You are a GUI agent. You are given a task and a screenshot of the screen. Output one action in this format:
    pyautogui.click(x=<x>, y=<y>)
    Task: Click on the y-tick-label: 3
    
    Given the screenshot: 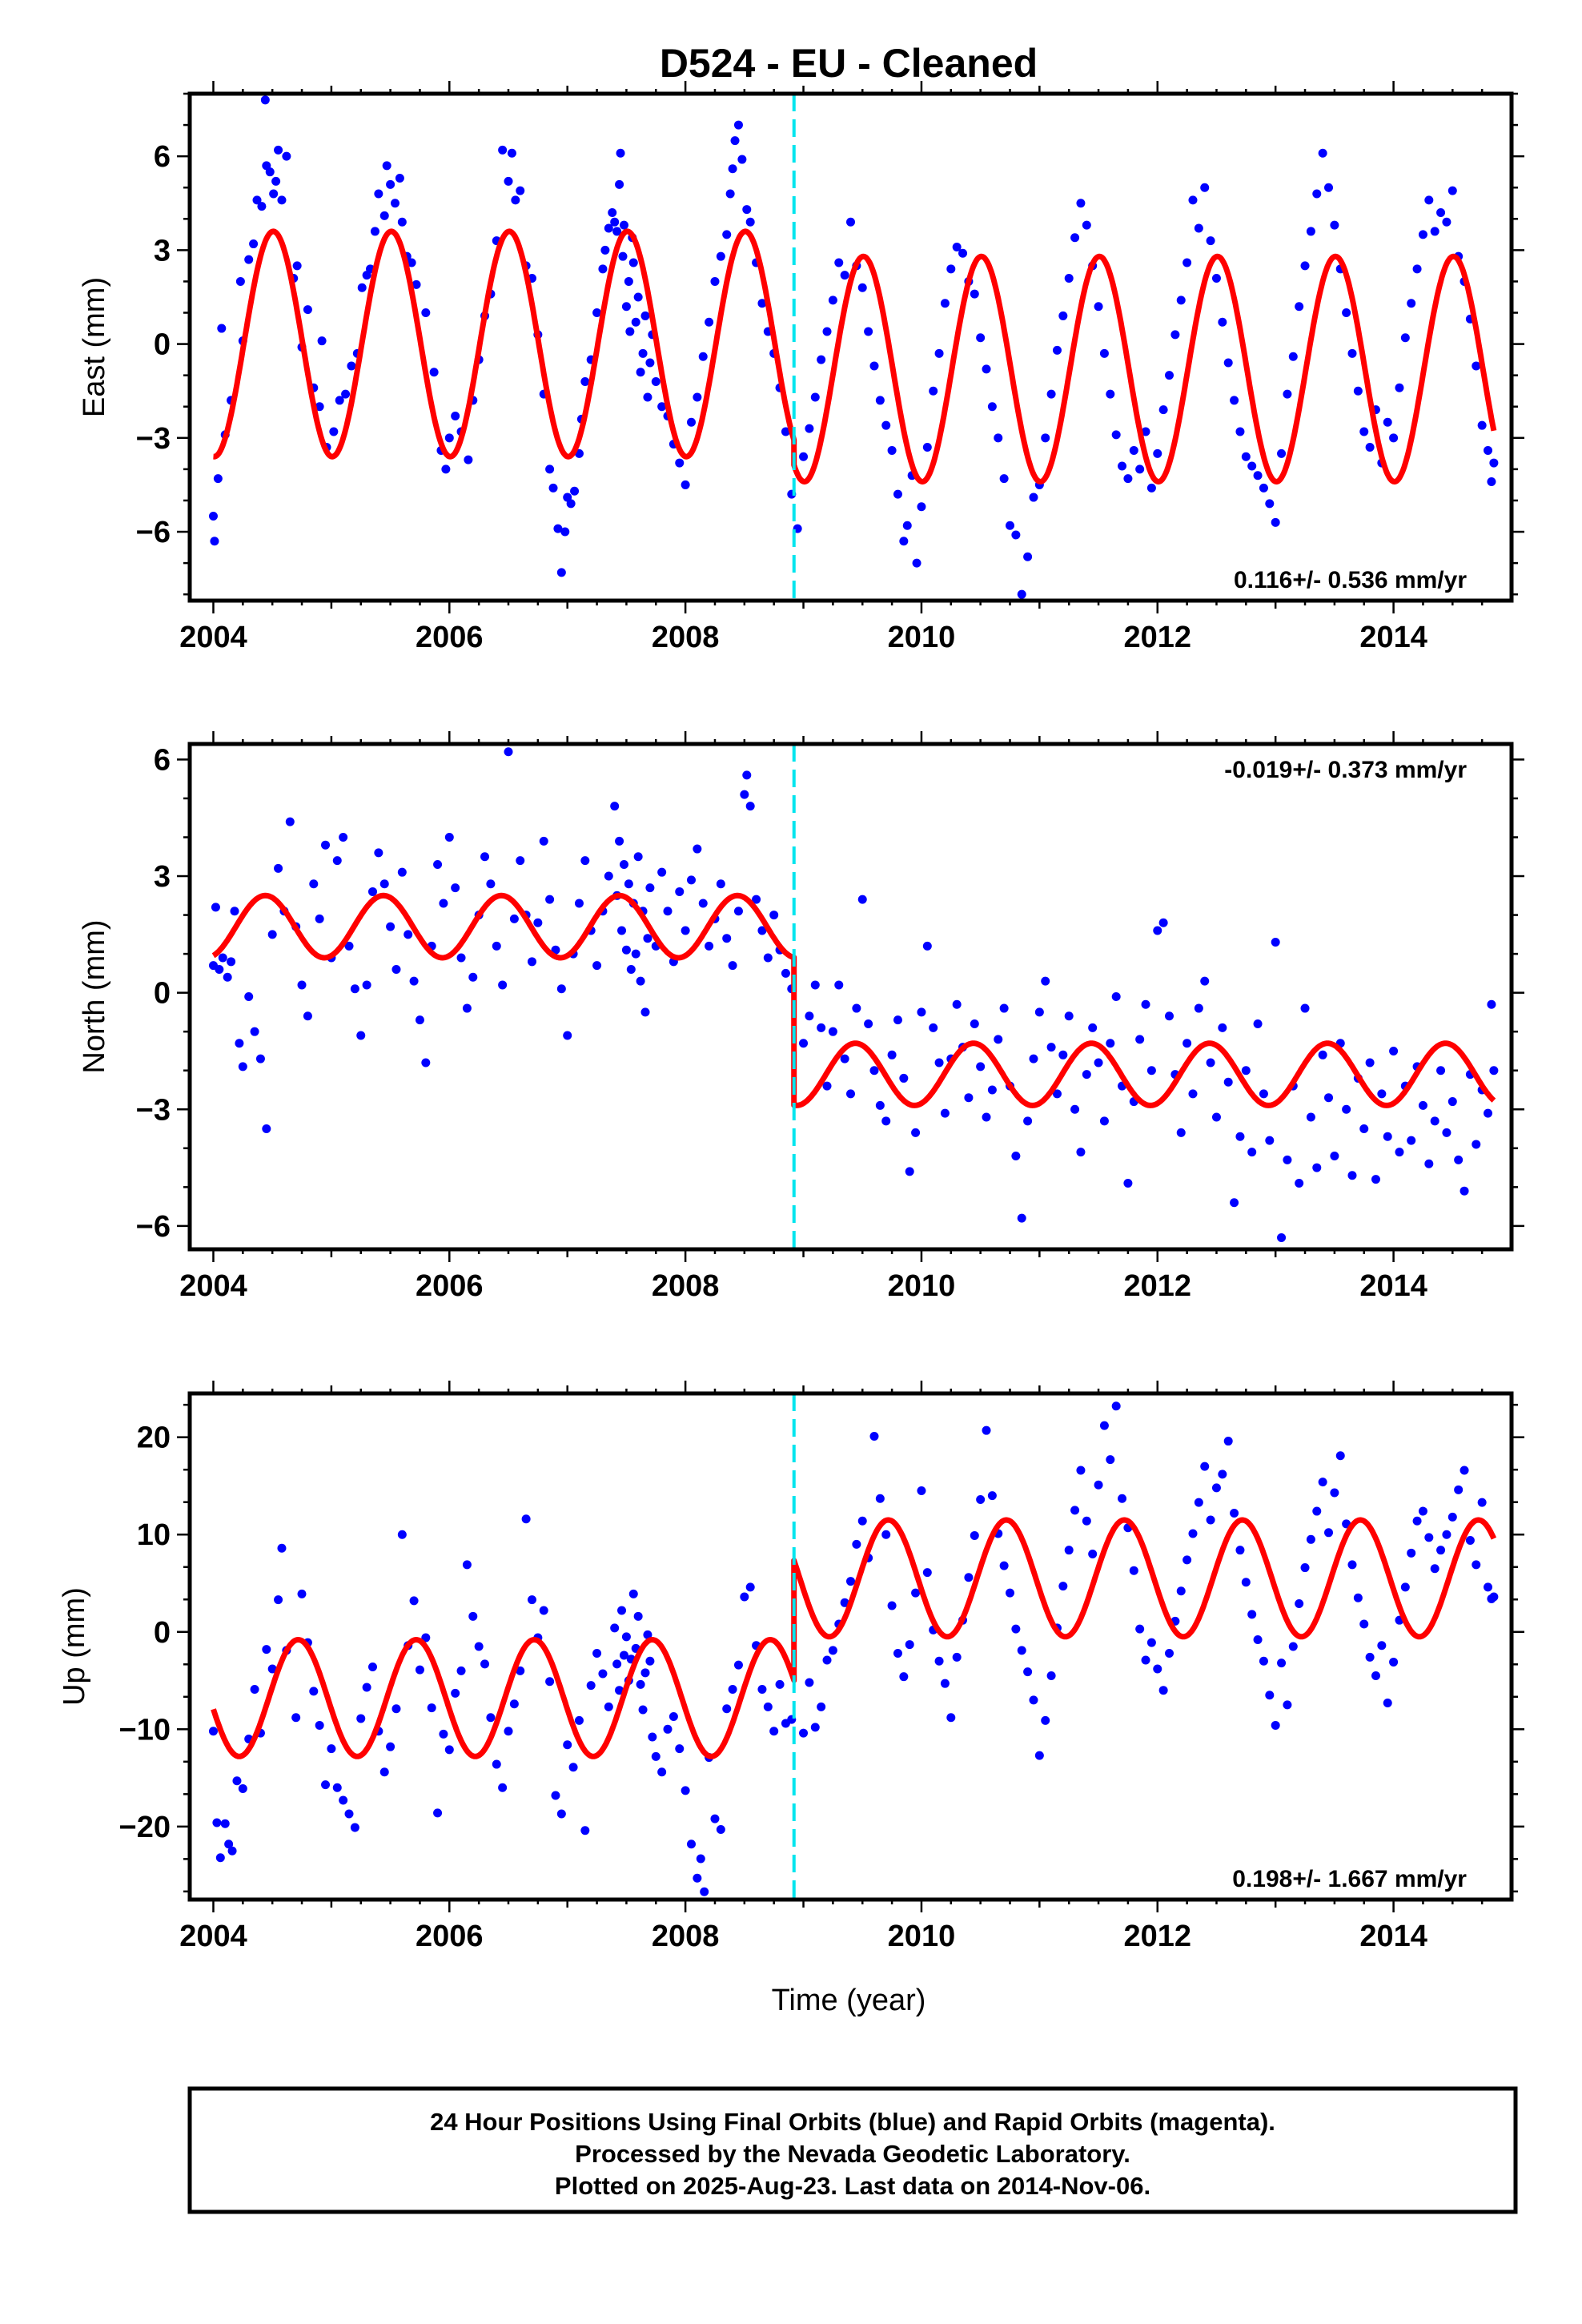 What is the action you would take?
    pyautogui.click(x=162, y=877)
    